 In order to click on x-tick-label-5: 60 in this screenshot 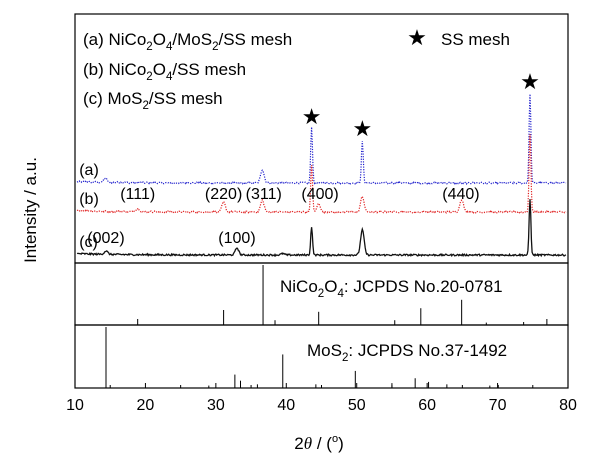, I will do `click(427, 405)`.